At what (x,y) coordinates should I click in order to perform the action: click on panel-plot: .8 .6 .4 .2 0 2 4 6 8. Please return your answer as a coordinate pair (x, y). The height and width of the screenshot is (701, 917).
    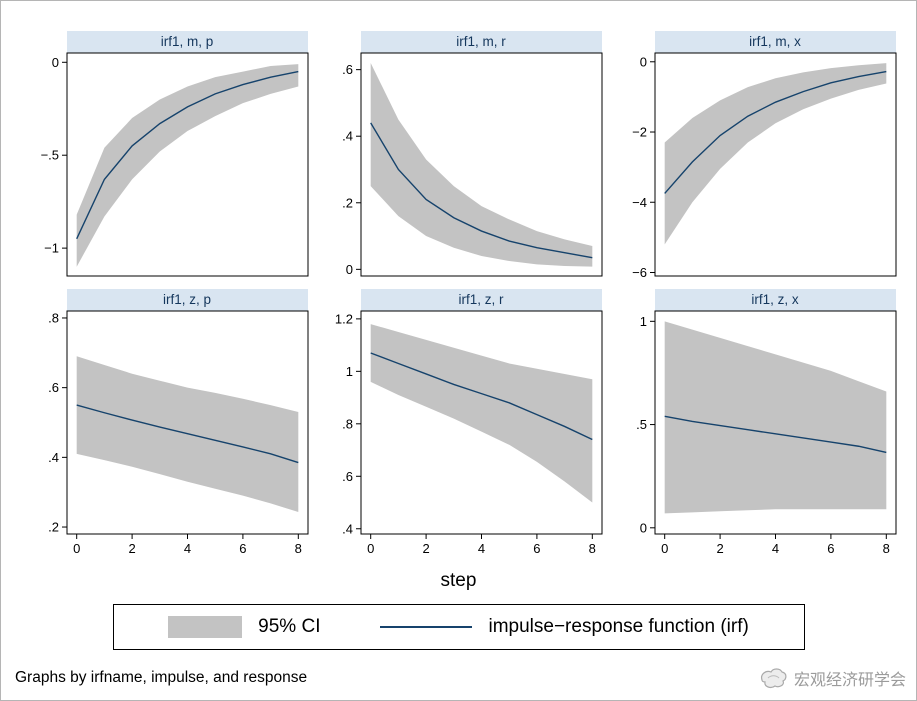
    Looking at the image, I should click on (178, 433).